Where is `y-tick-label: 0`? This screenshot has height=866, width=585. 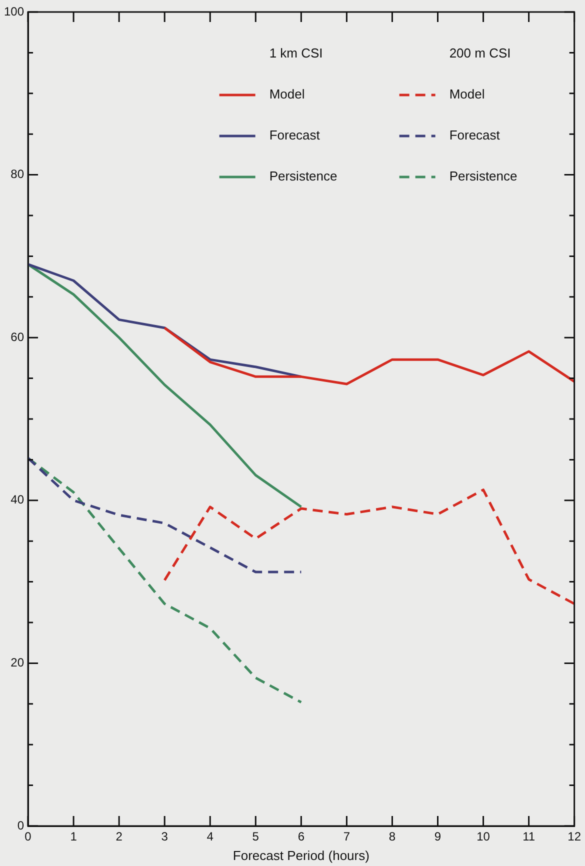 y-tick-label: 0 is located at coordinates (20, 825).